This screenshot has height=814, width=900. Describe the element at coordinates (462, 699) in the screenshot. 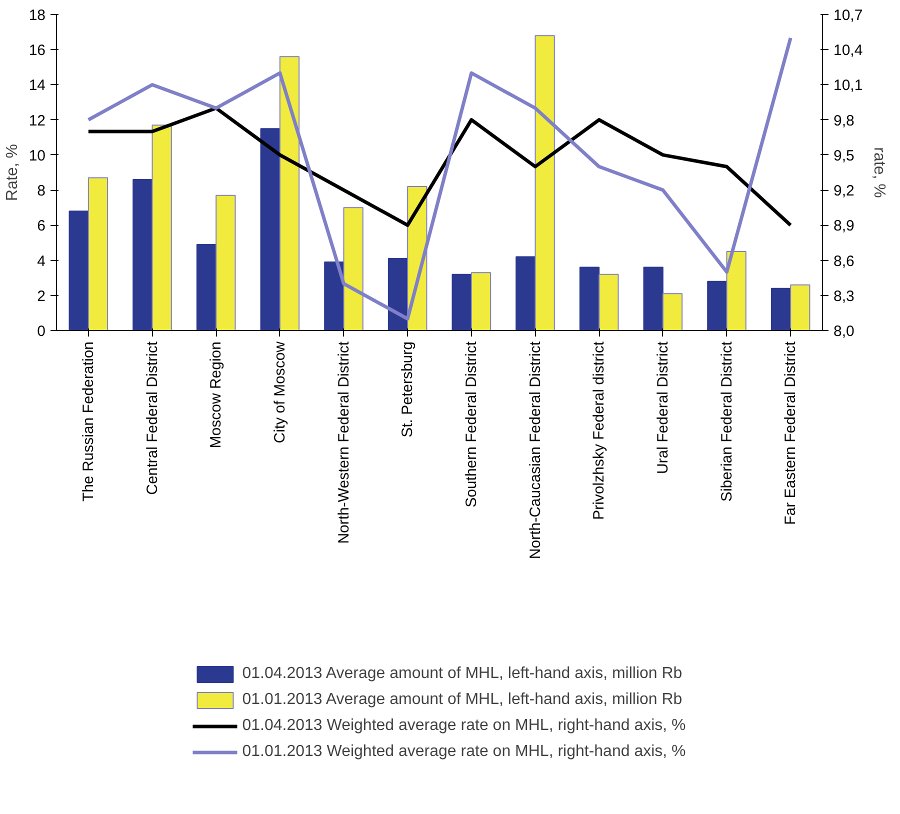

I see `legend-label: 01.01.2013 Average amount of MHL, left-hand axis, million Rb` at that location.